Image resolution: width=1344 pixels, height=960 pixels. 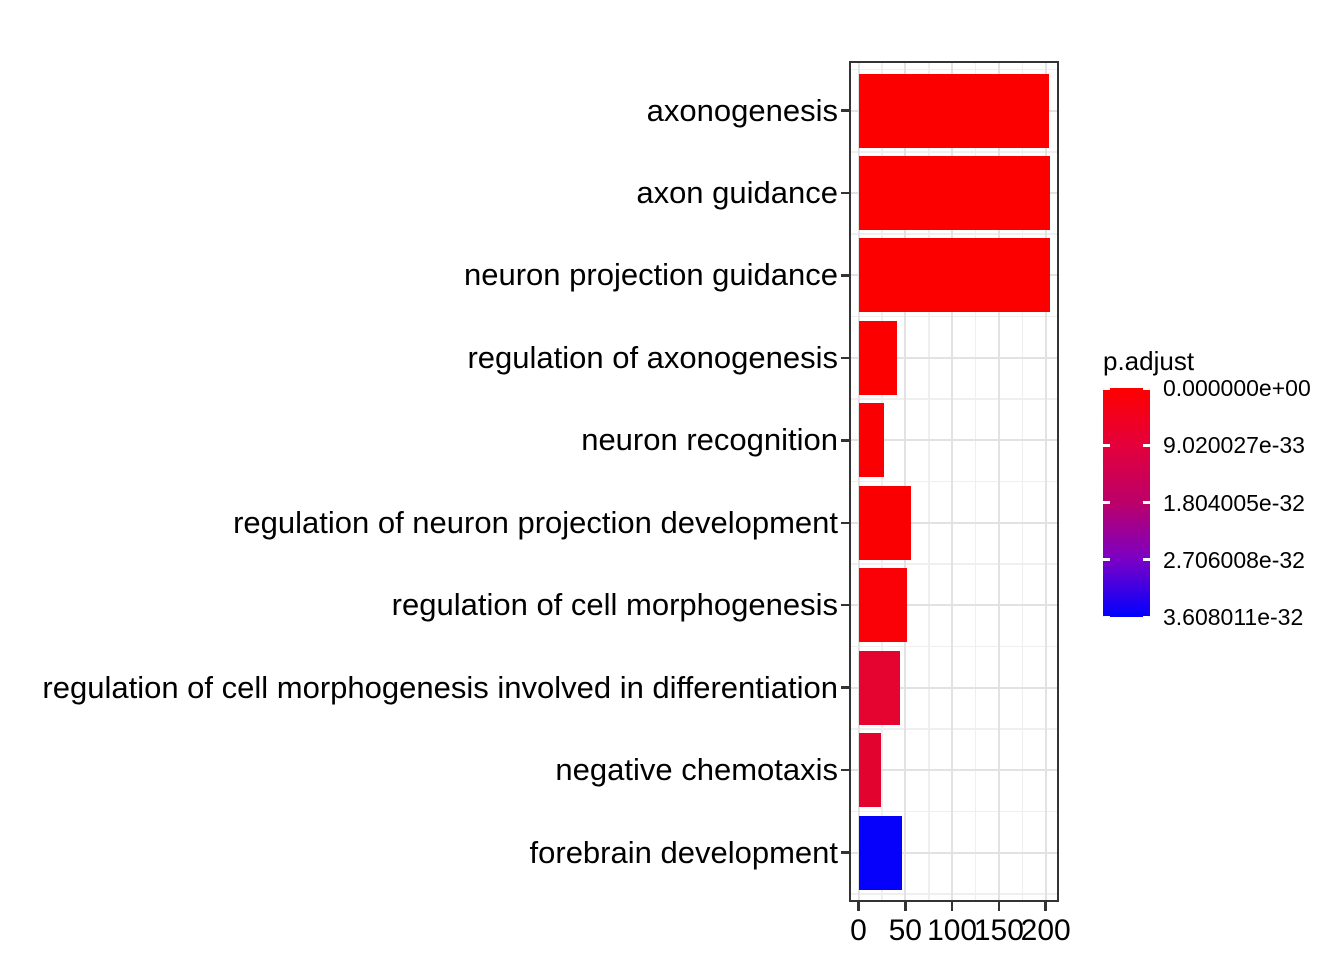 I want to click on legend-gradient-bar, so click(x=1126, y=502).